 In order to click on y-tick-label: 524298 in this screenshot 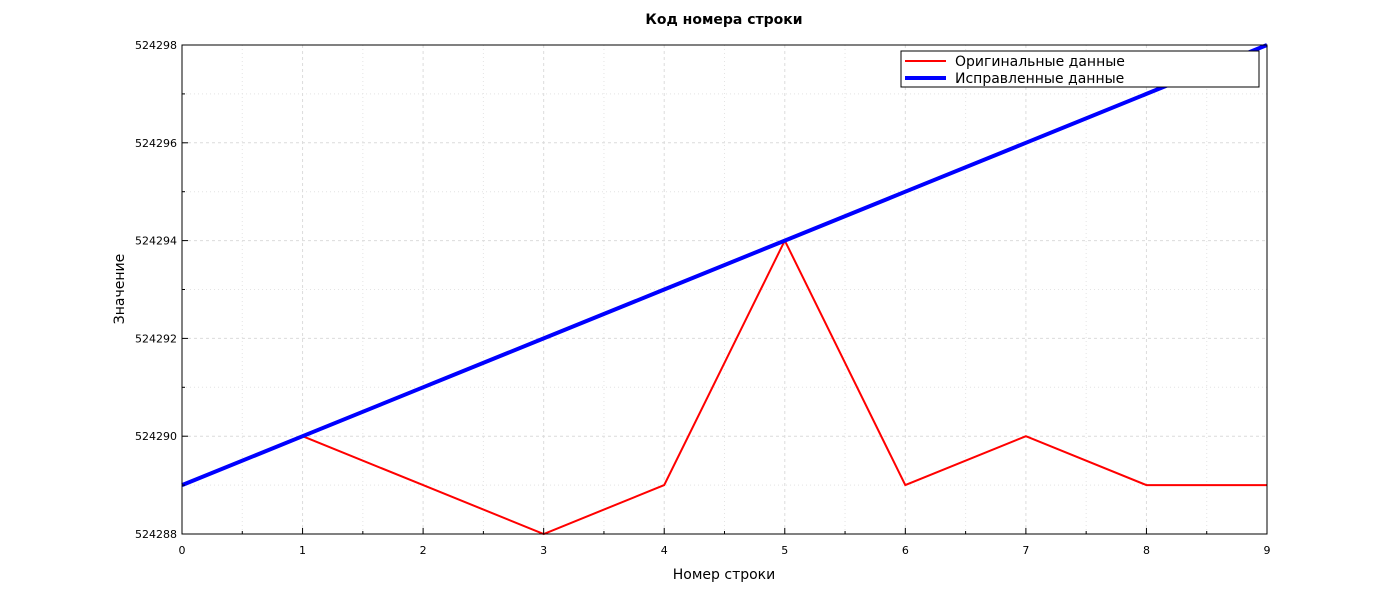, I will do `click(156, 45)`.